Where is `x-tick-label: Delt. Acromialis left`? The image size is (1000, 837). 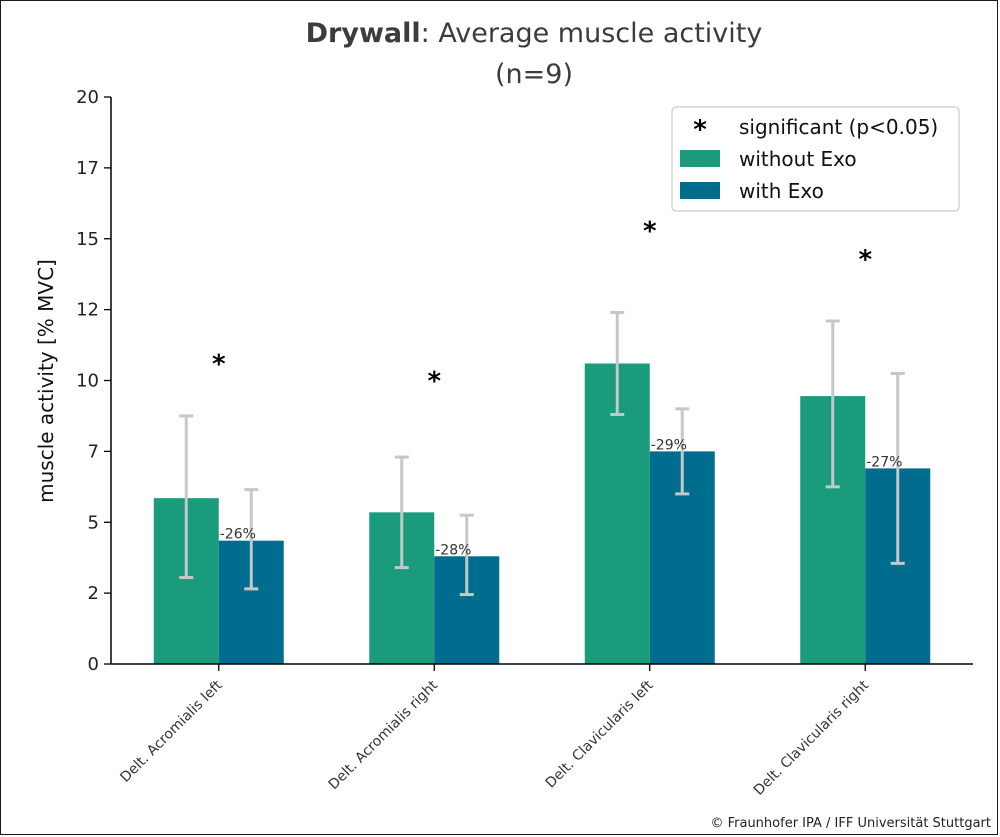 x-tick-label: Delt. Acromialis left is located at coordinates (171, 731).